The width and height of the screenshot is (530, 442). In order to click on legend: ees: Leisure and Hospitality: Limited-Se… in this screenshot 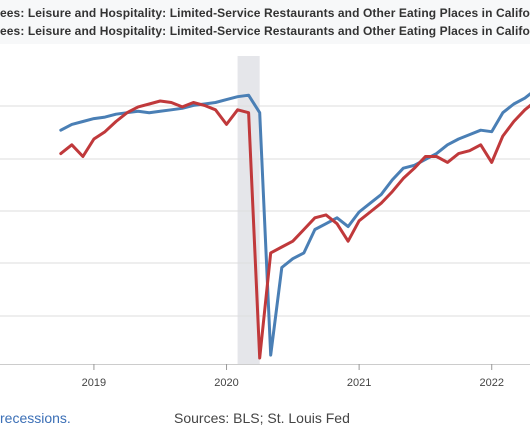, I will do `click(265, 22)`.